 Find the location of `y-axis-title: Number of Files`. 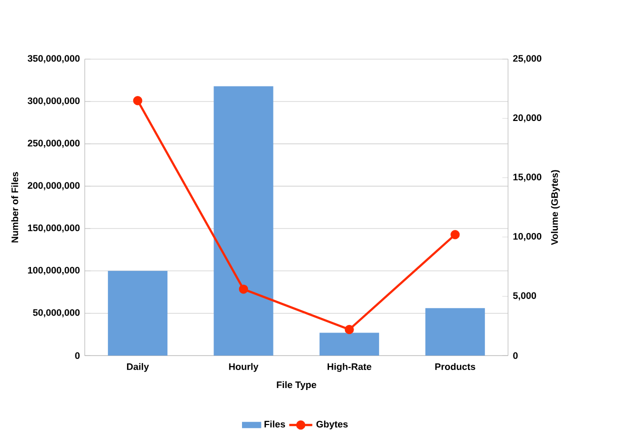

y-axis-title: Number of Files is located at coordinates (14, 207).